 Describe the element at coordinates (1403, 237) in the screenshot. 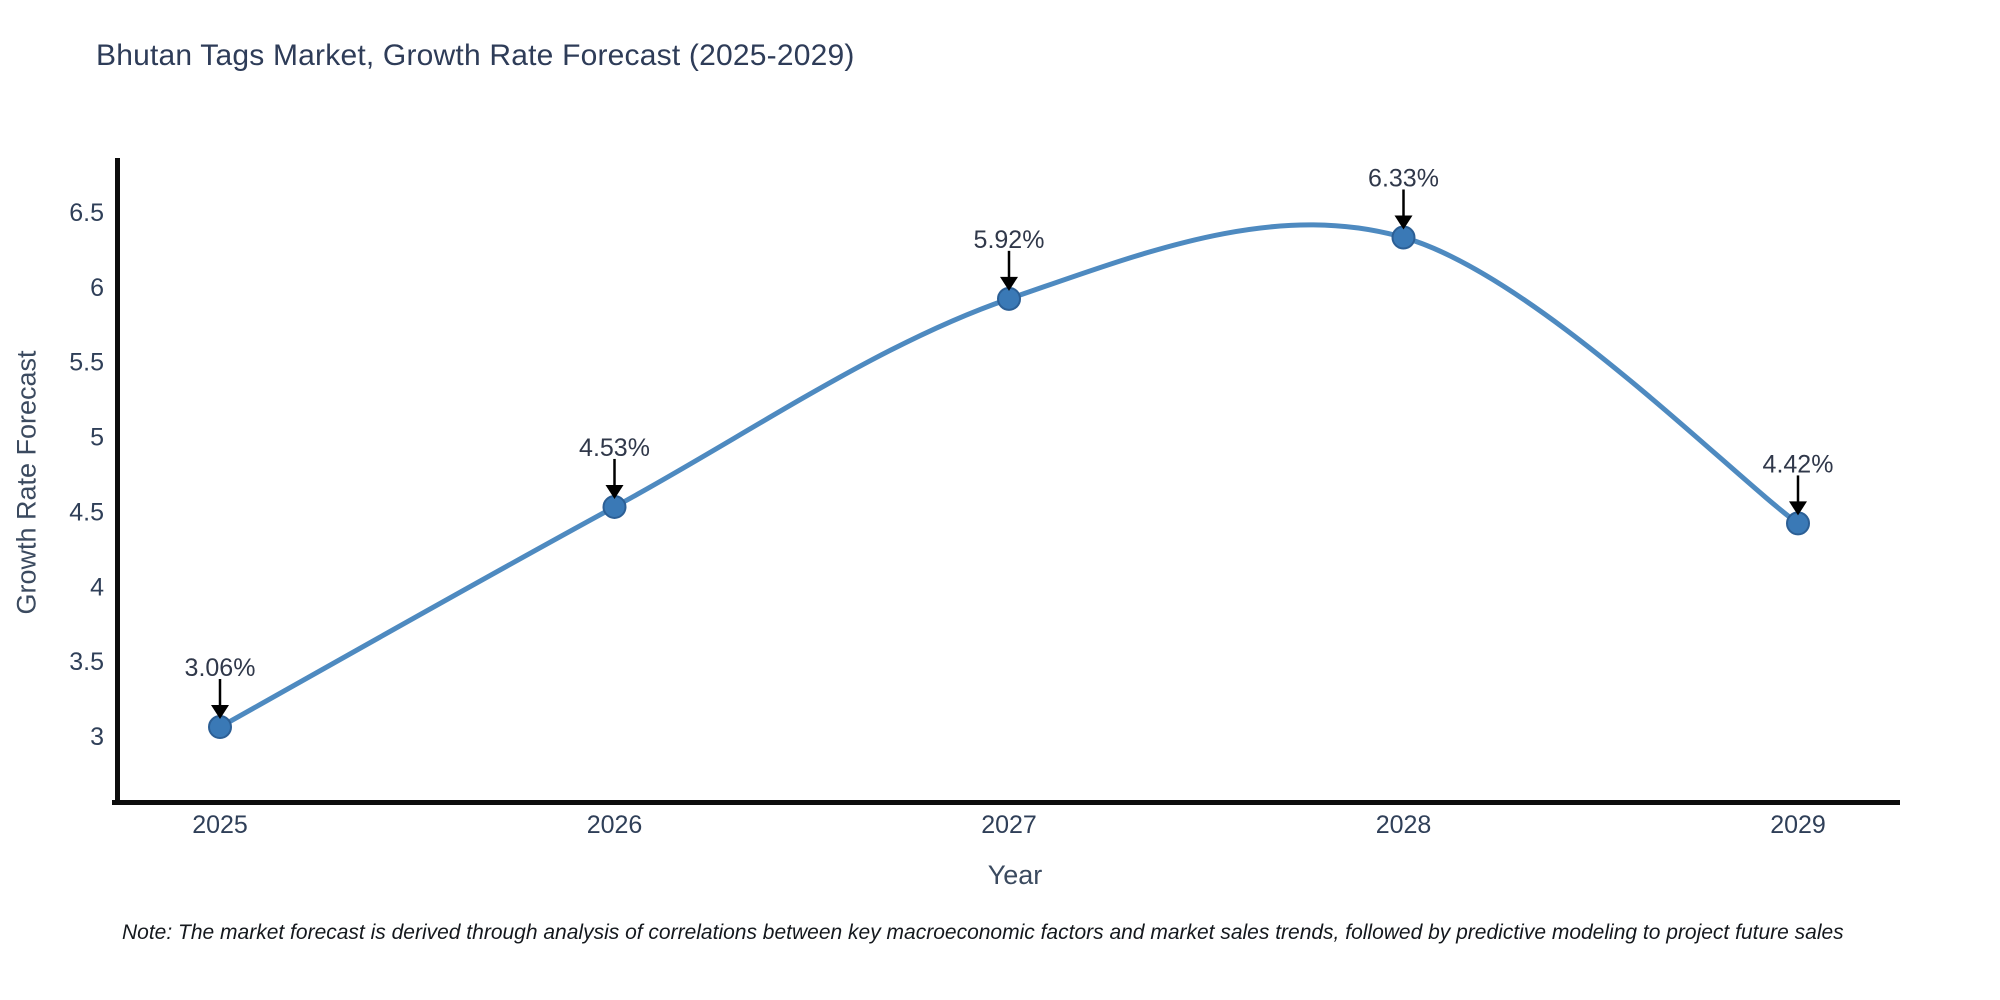

I see `data-point-2028` at that location.